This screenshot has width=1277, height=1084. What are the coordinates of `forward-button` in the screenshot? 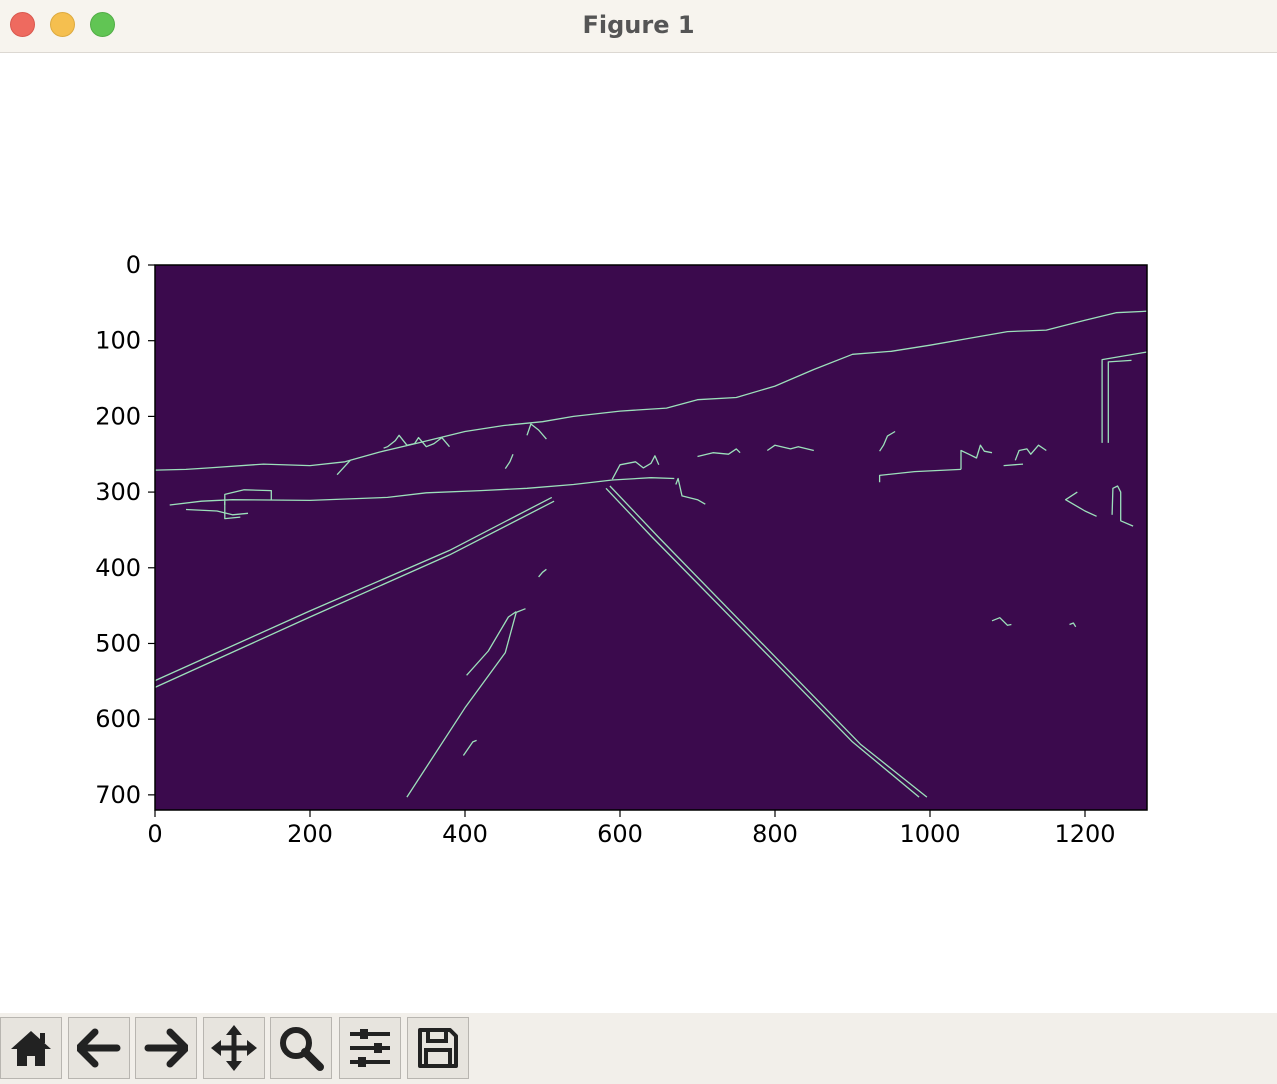 It's located at (166, 1048).